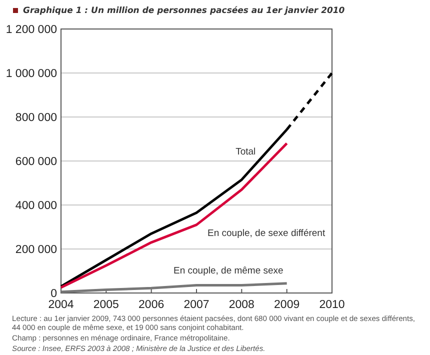 This screenshot has width=430, height=355. I want to click on y-tick-label: 1 000 000, so click(31, 74).